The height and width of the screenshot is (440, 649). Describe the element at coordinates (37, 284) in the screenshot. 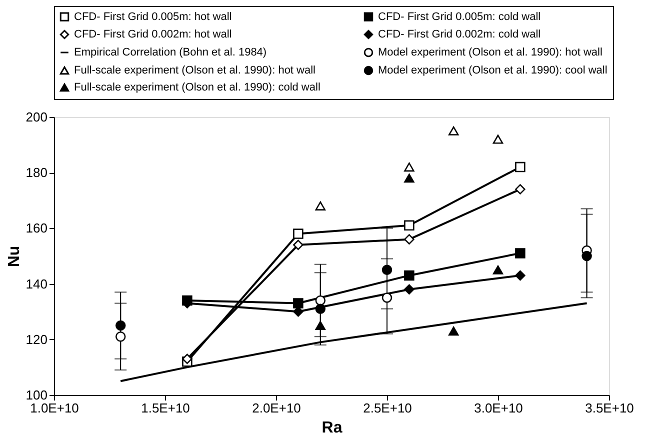

I see `y-tick-label: 140` at that location.